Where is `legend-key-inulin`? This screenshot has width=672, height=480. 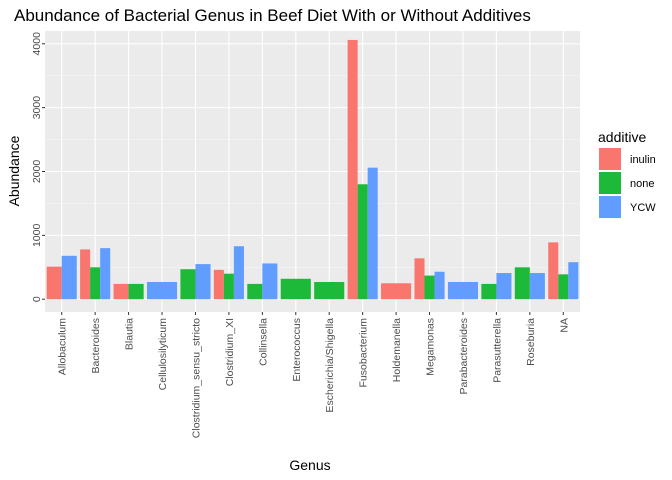 legend-key-inulin is located at coordinates (610, 159).